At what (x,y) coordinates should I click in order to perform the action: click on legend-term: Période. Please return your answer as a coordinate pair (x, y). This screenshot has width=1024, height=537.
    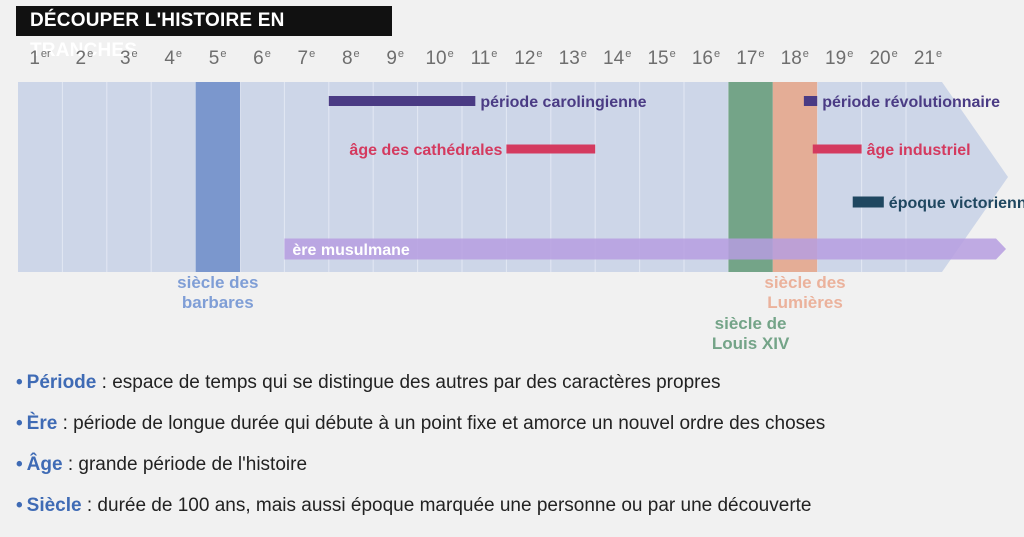
    Looking at the image, I should click on (61, 382).